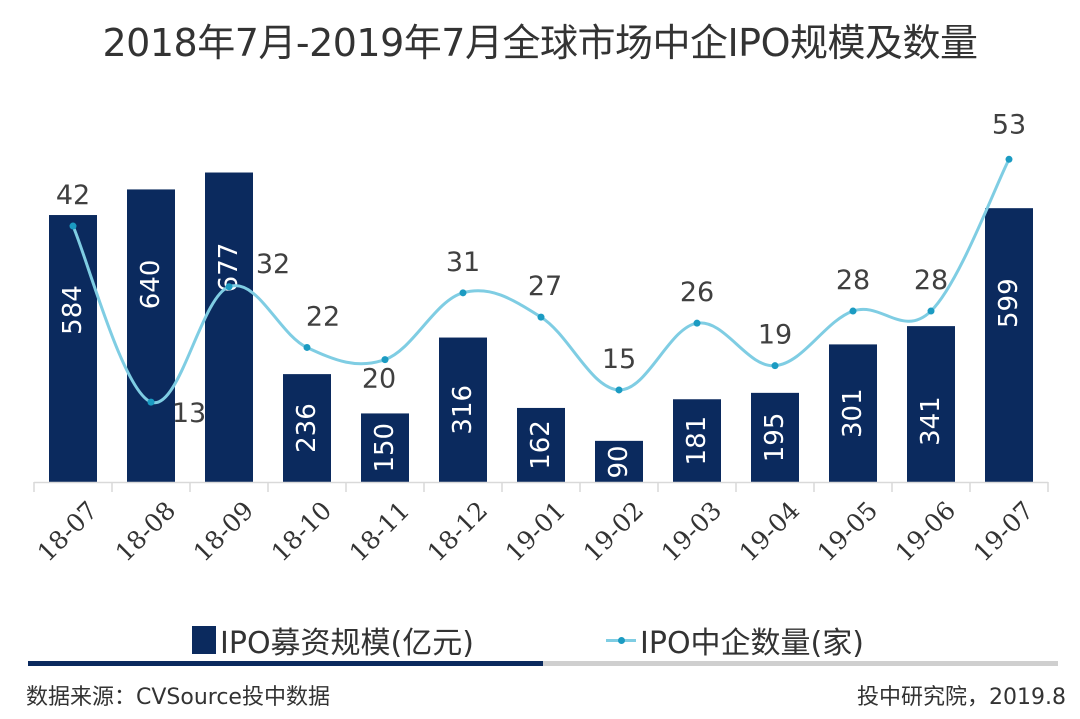  What do you see at coordinates (1009, 303) in the screenshot?
I see `bar-value-label: 599` at bounding box center [1009, 303].